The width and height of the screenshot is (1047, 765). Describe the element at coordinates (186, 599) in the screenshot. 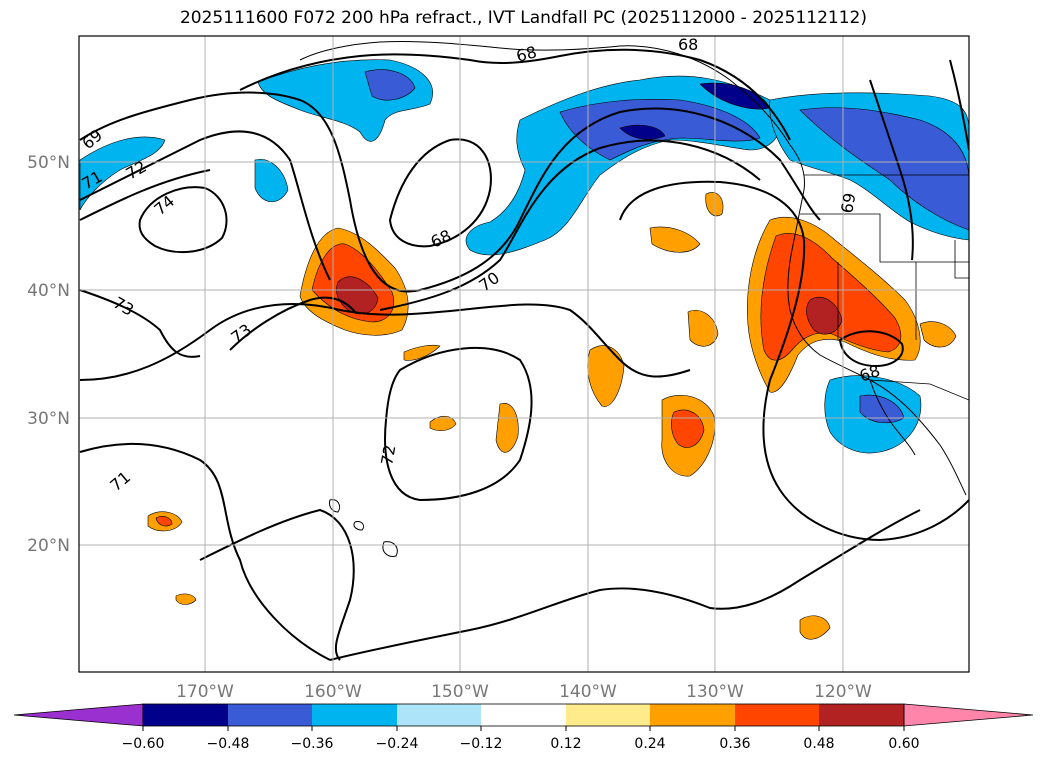

I see `shade-pos-b10` at that location.